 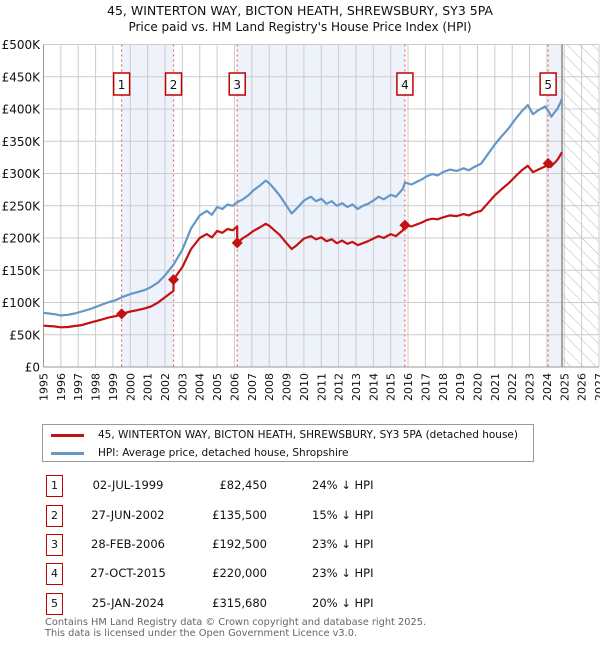 I want to click on sale-number-label: 5, so click(x=548, y=85).